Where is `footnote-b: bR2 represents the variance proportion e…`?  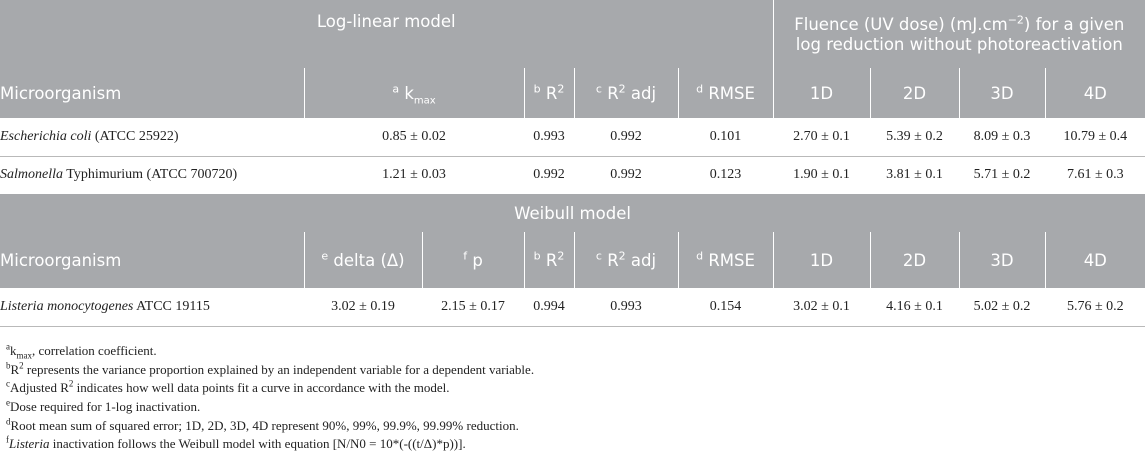
footnote-b: bR2 represents the variance proportion e… is located at coordinates (571, 370).